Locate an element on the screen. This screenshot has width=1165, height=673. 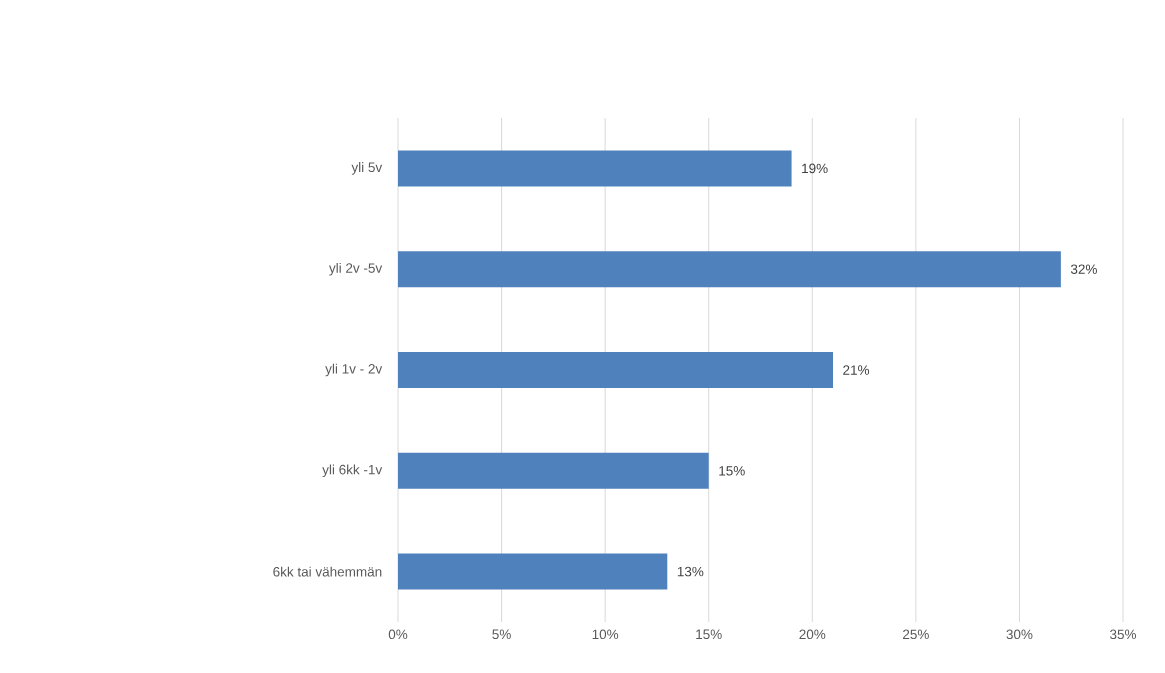
x-tick-label: 10% is located at coordinates (605, 634).